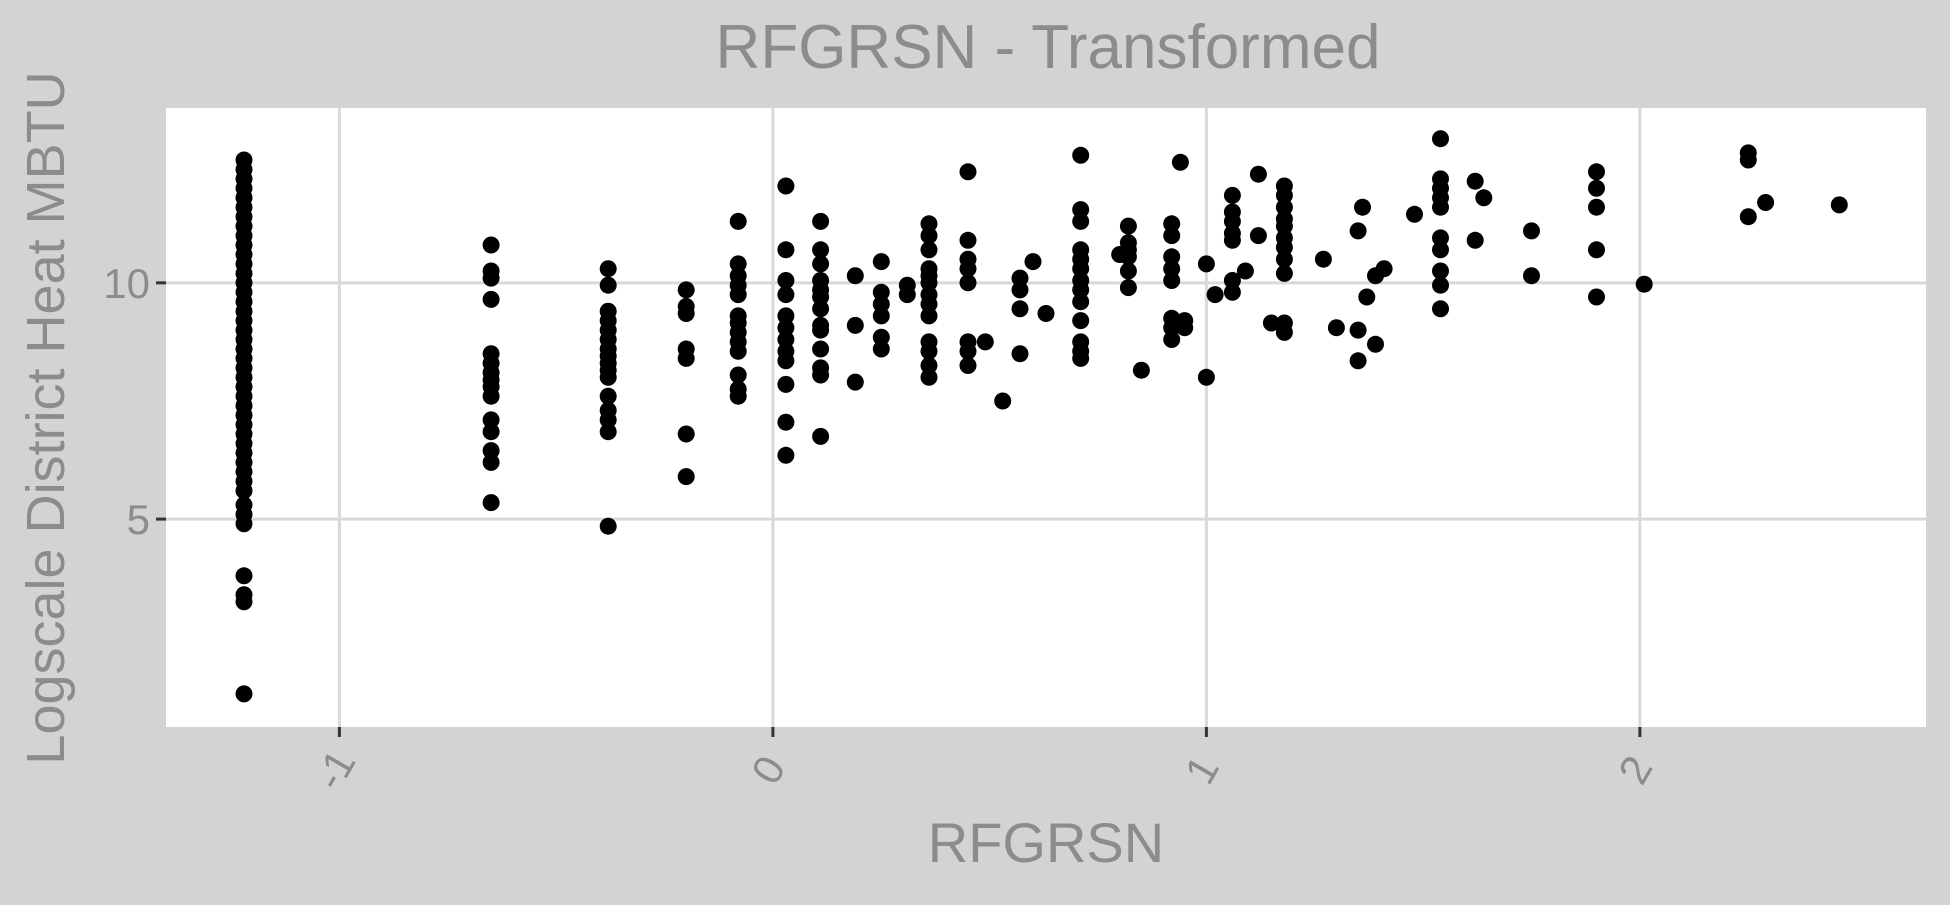 The height and width of the screenshot is (905, 1950). Describe the element at coordinates (126, 283) in the screenshot. I see `y-tick-label: 10` at that location.